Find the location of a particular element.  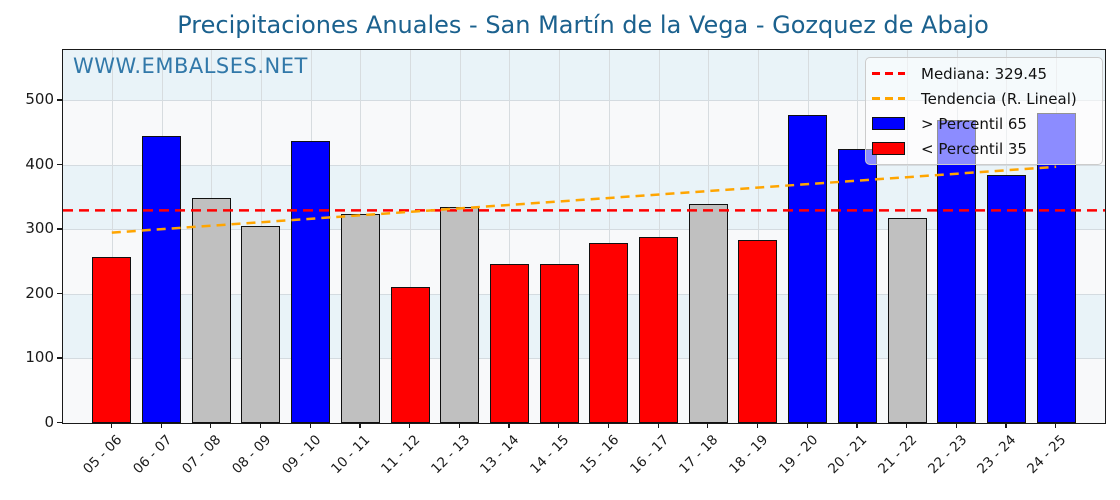

legend-item: Tendencia (R. Lineal) is located at coordinates (984, 98).